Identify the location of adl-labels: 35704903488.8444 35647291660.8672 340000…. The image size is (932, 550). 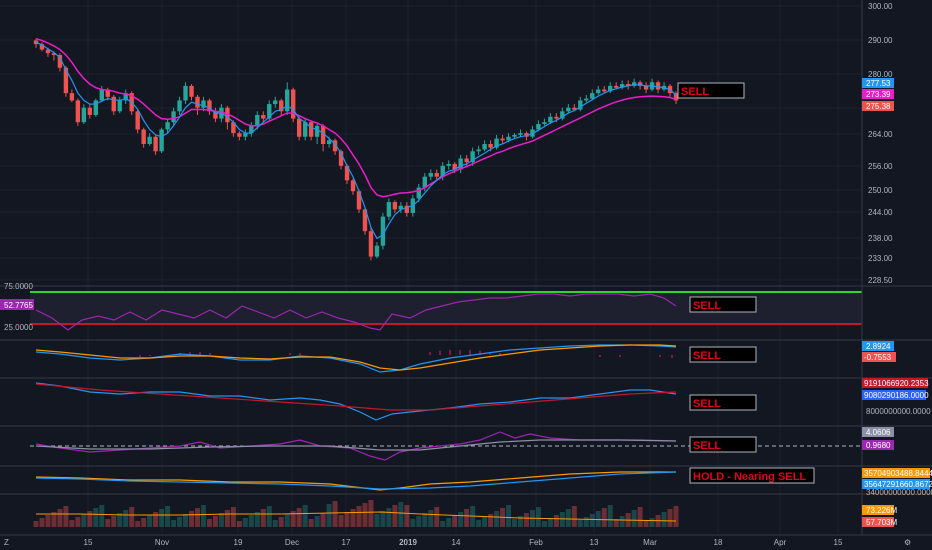
(897, 482).